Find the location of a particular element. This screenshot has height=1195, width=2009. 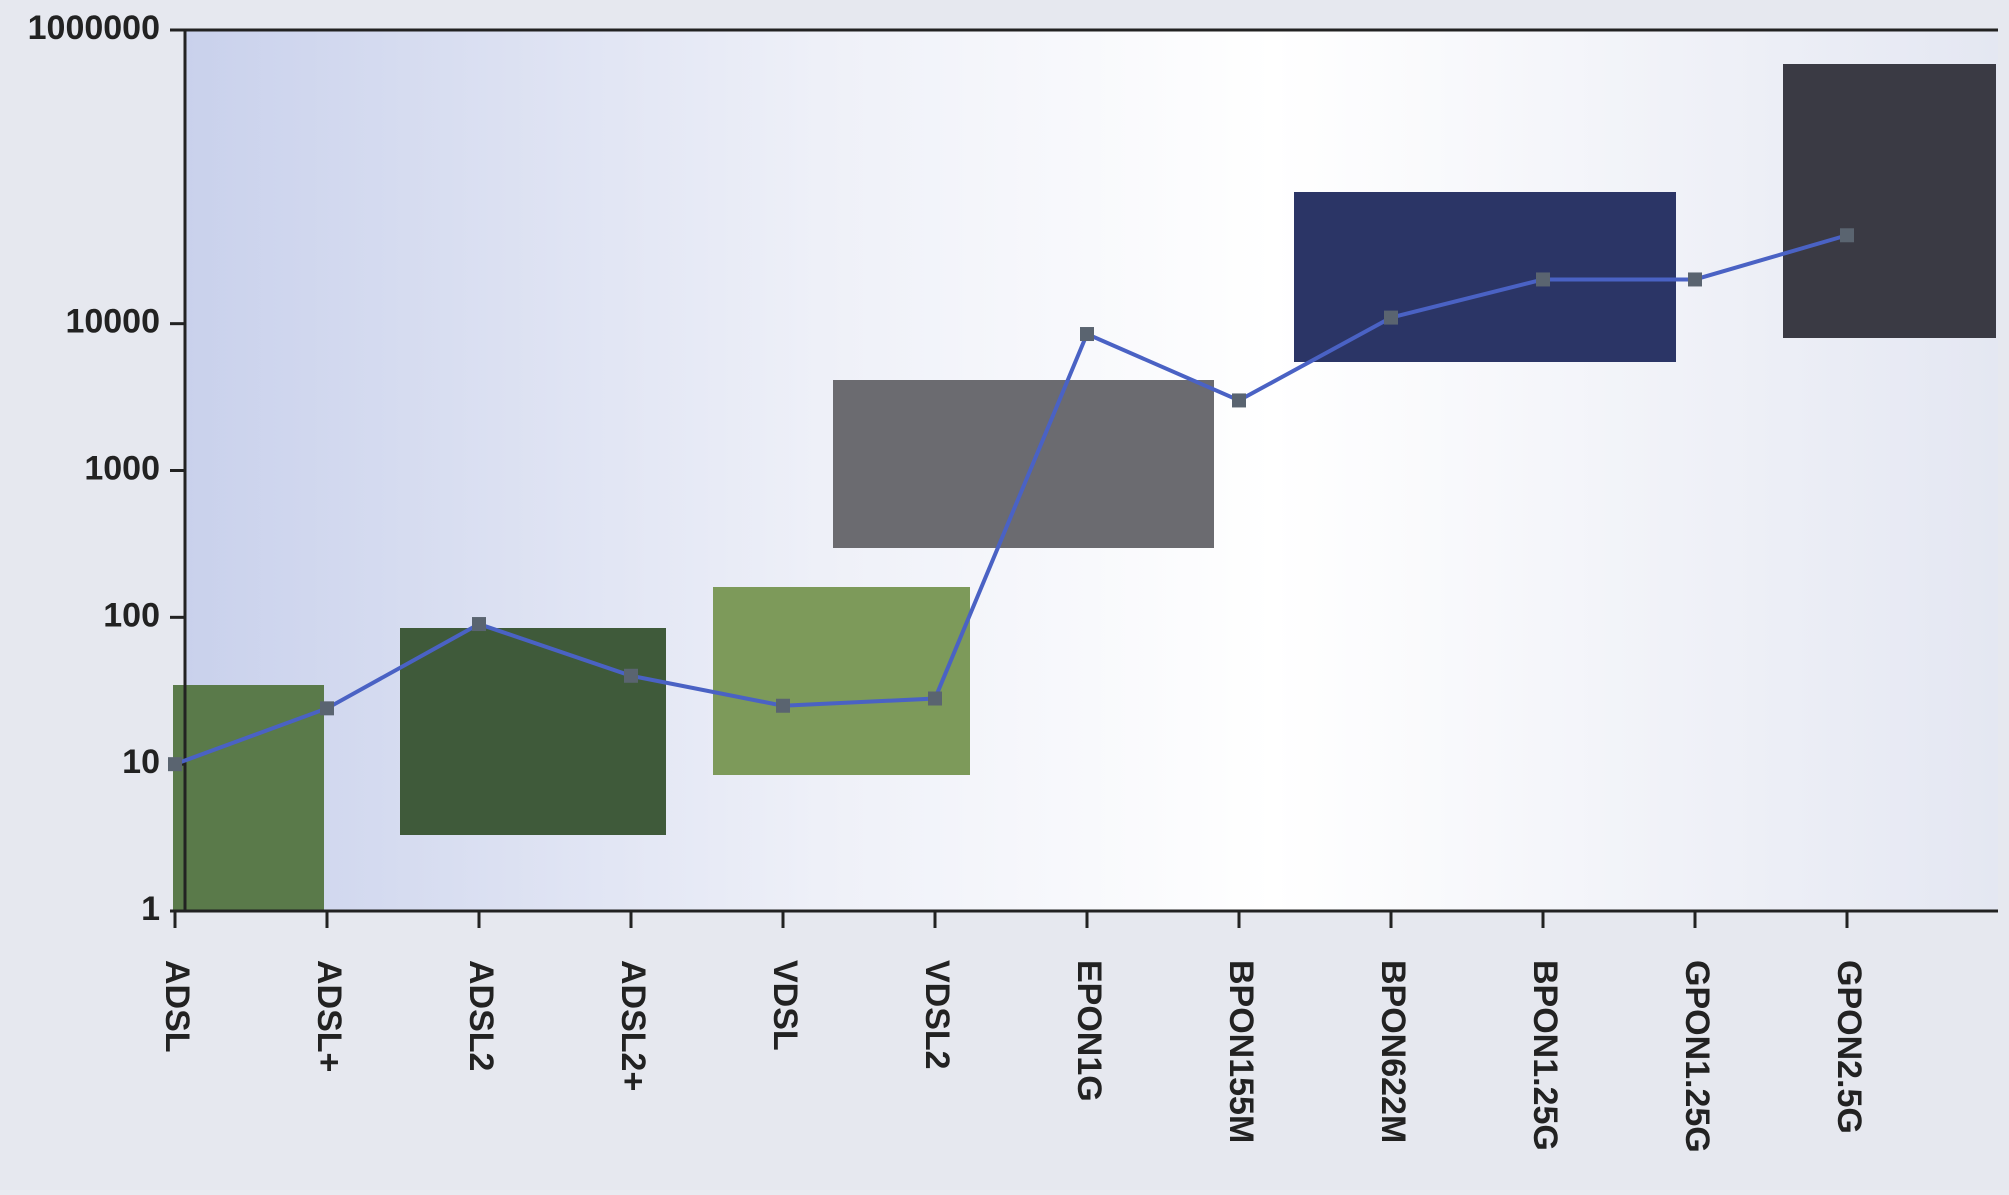

x-tick-label: ADSL2+ is located at coordinates (633, 1025).